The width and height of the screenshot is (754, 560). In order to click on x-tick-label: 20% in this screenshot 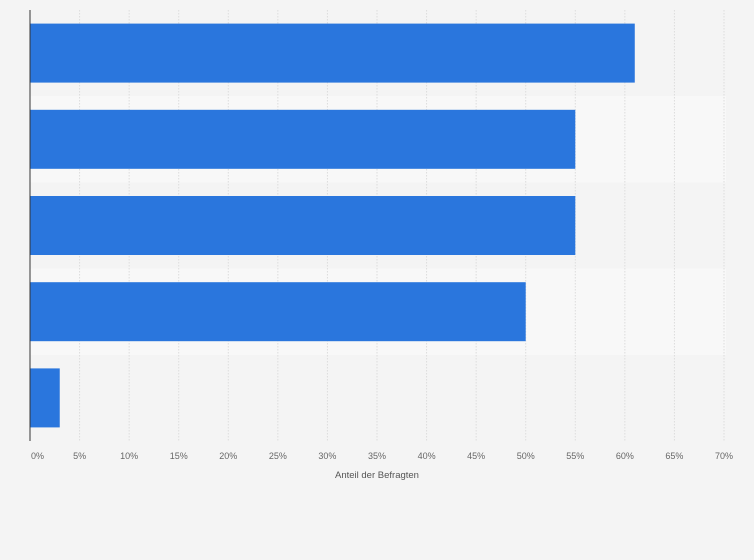, I will do `click(228, 456)`.